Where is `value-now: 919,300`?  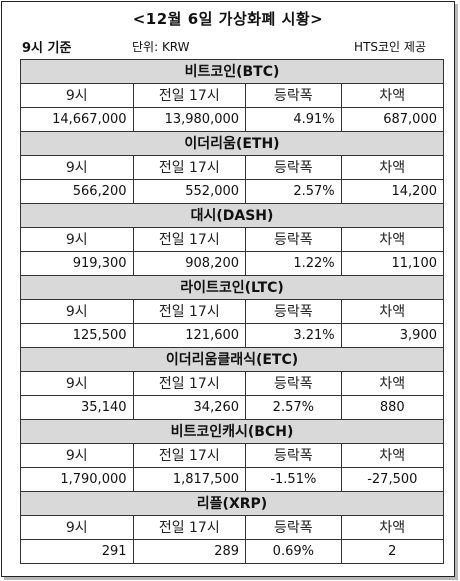 value-now: 919,300 is located at coordinates (77, 263).